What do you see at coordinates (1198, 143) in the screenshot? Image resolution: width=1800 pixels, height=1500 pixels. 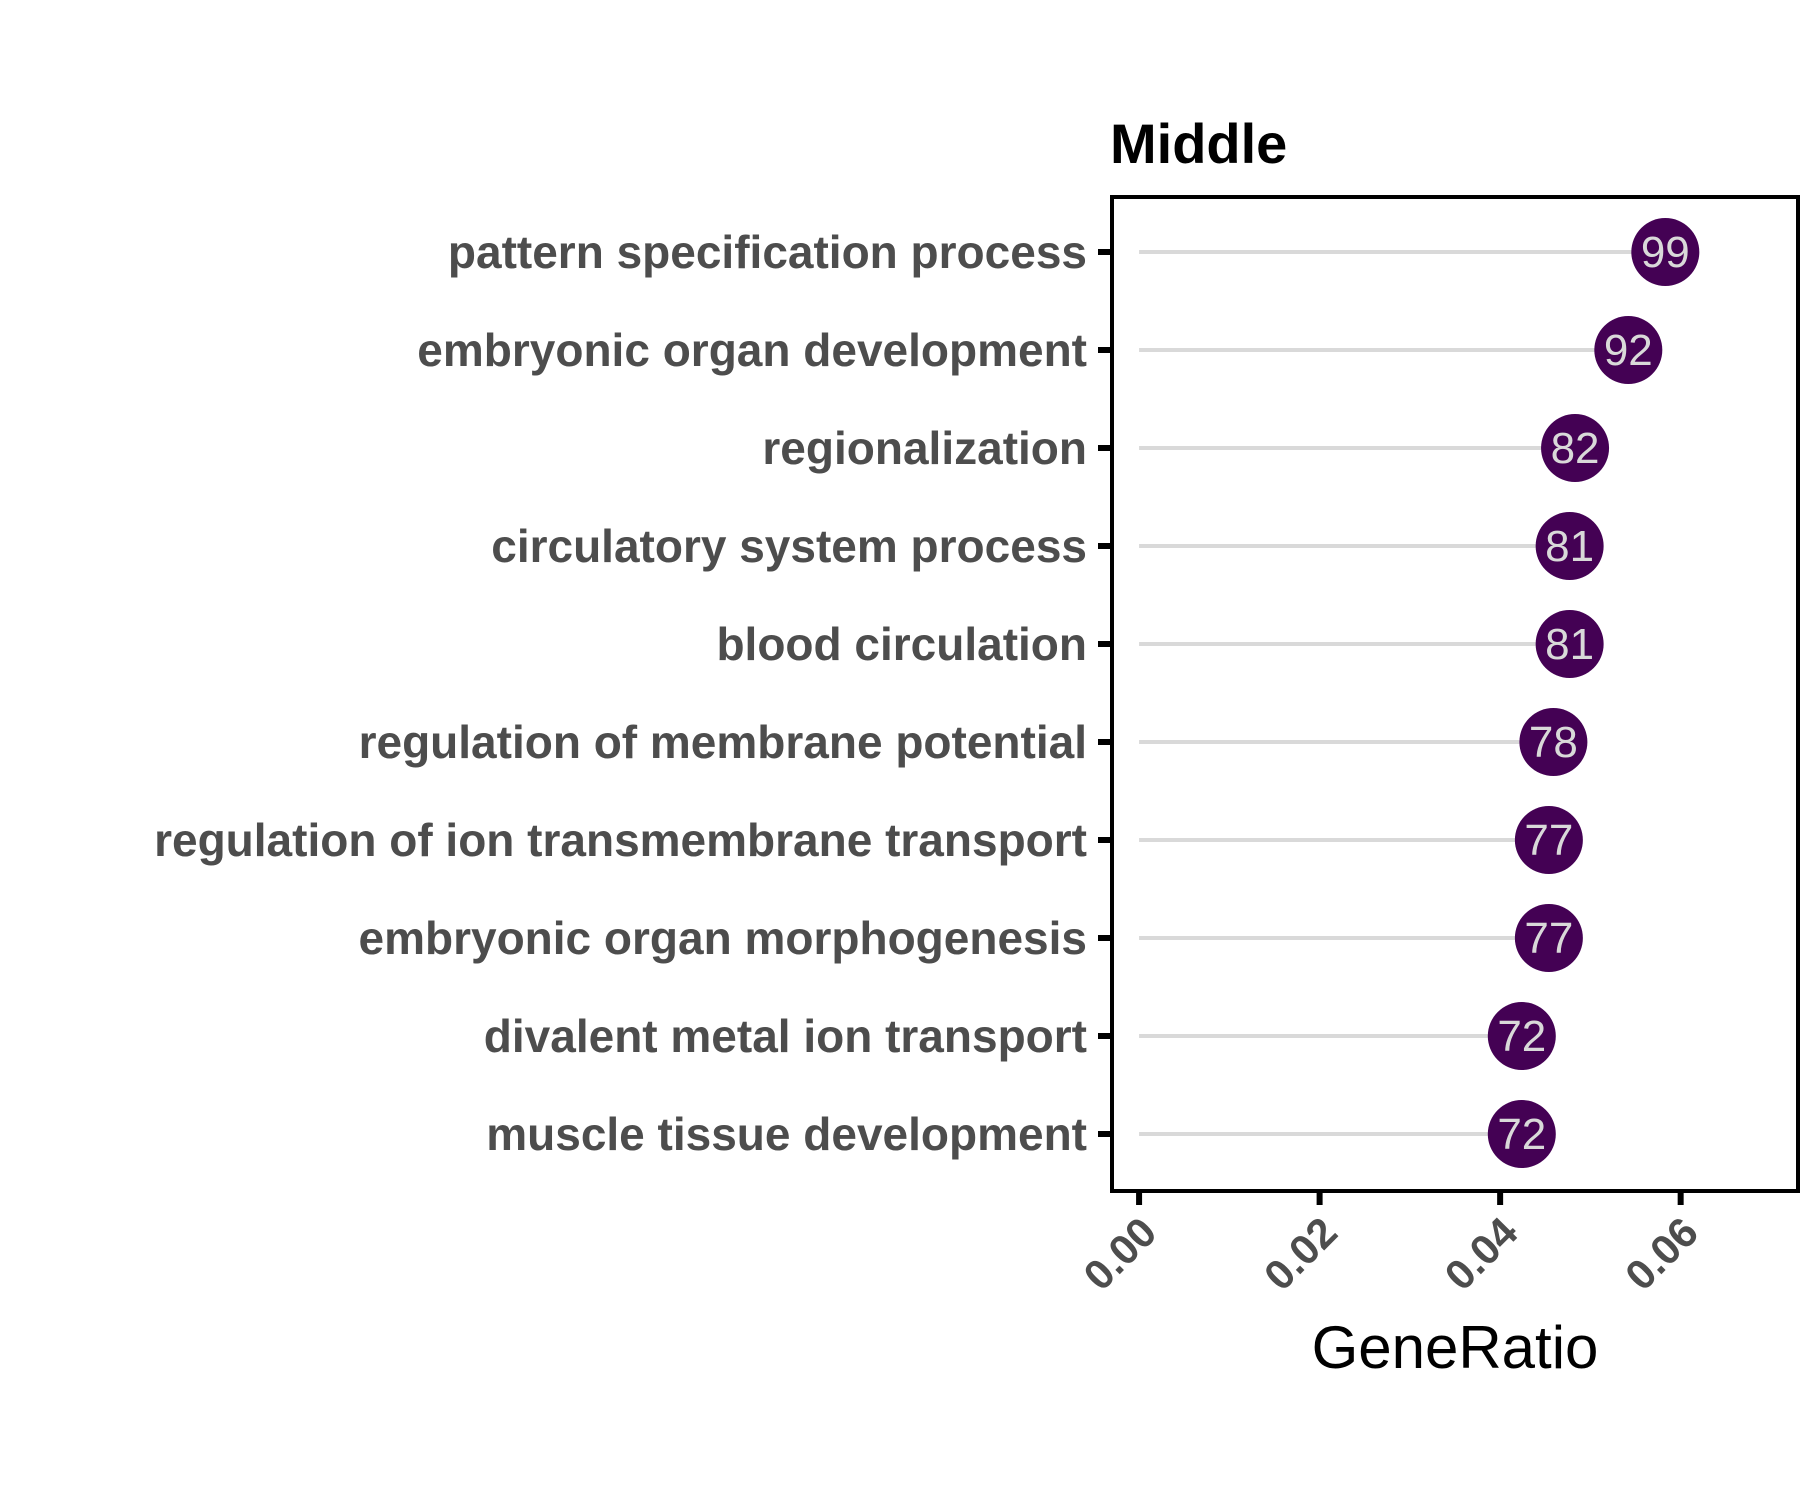 I see `chart-title: Middle` at bounding box center [1198, 143].